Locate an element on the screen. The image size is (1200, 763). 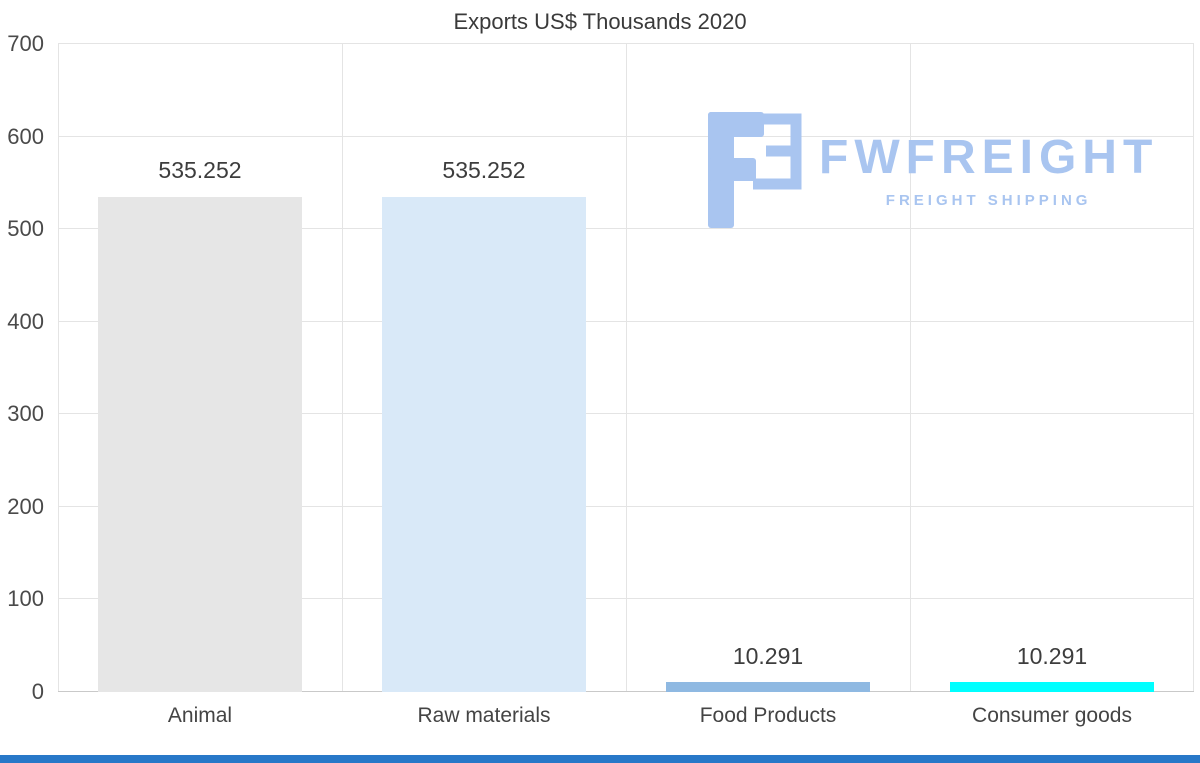
category-label-consumer-goods: Consumer goods is located at coordinates (1052, 715).